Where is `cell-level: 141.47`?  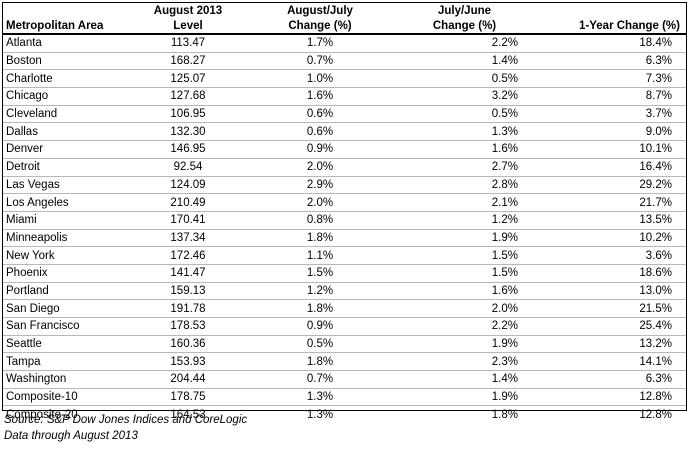 cell-level: 141.47 is located at coordinates (188, 273).